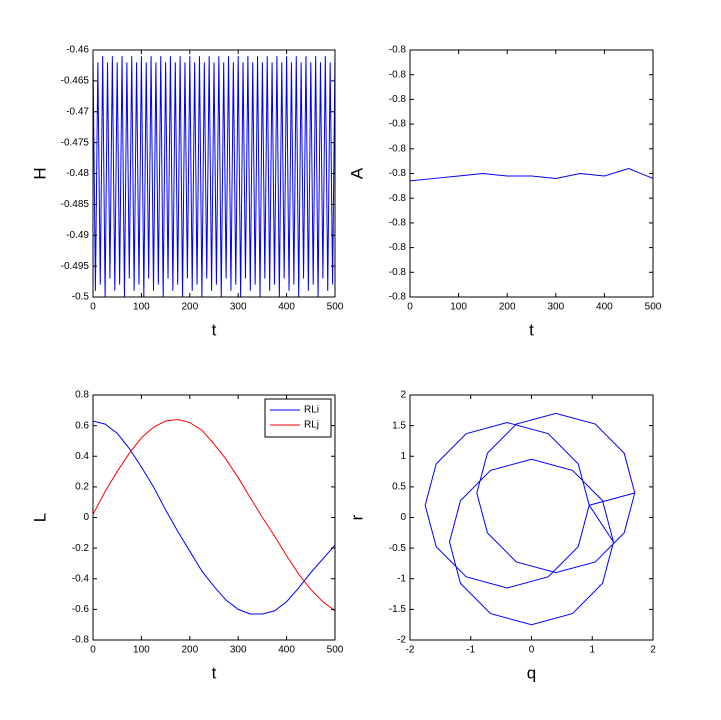 Image resolution: width=721 pixels, height=720 pixels. Describe the element at coordinates (77, 50) in the screenshot. I see `y-tick-label: -0.46` at that location.